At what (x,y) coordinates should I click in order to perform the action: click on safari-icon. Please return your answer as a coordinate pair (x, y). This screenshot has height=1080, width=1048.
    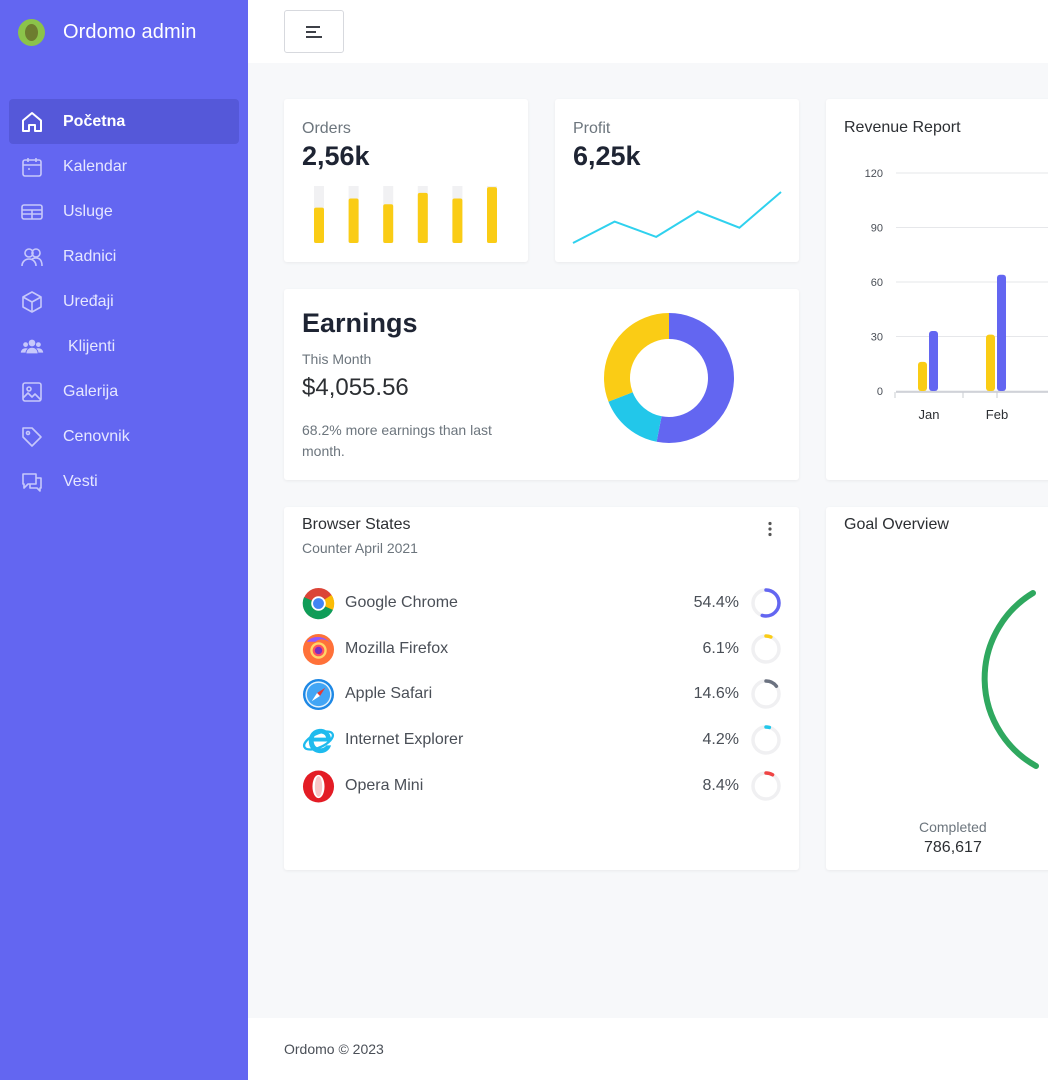
    Looking at the image, I should click on (318, 694).